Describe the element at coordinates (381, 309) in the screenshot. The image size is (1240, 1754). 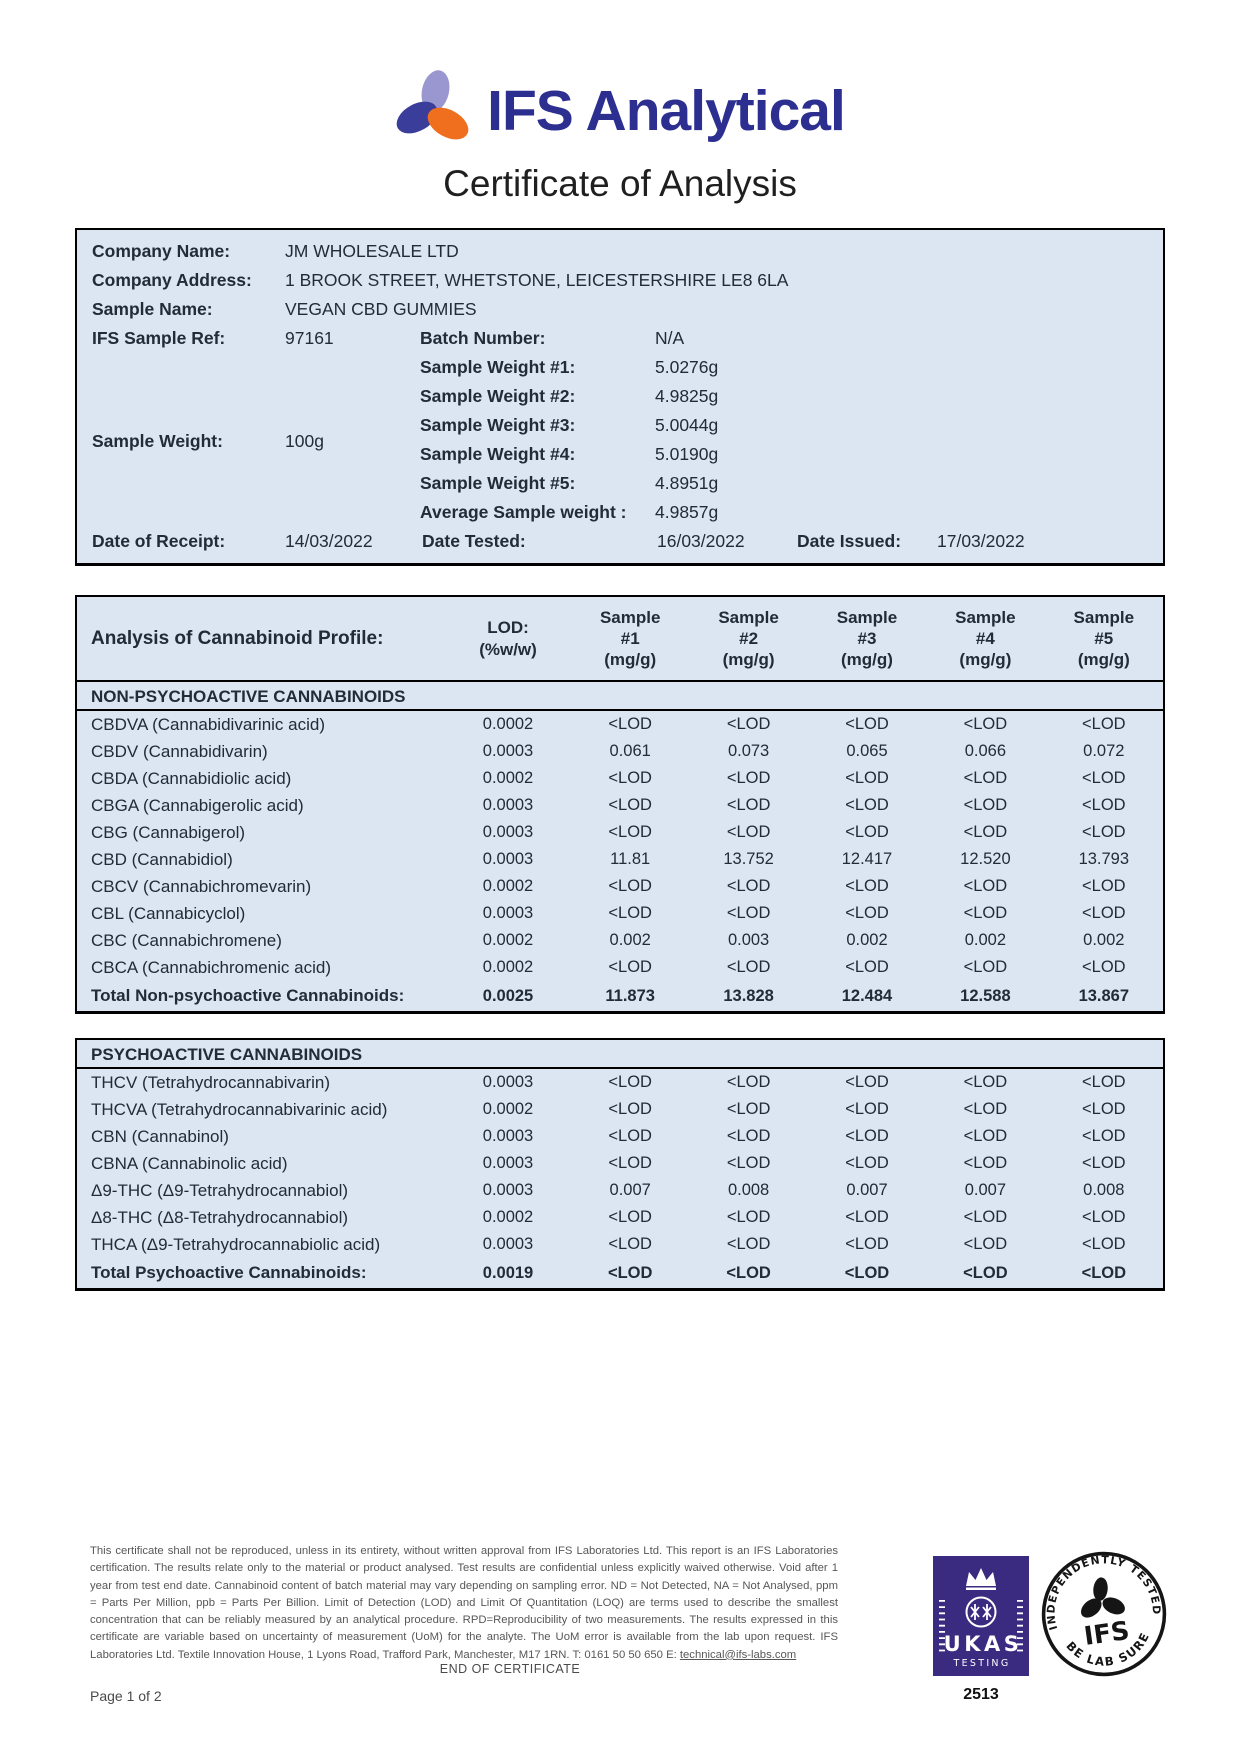
I see `sample-name-value: VEGAN CBD GUMMIES` at that location.